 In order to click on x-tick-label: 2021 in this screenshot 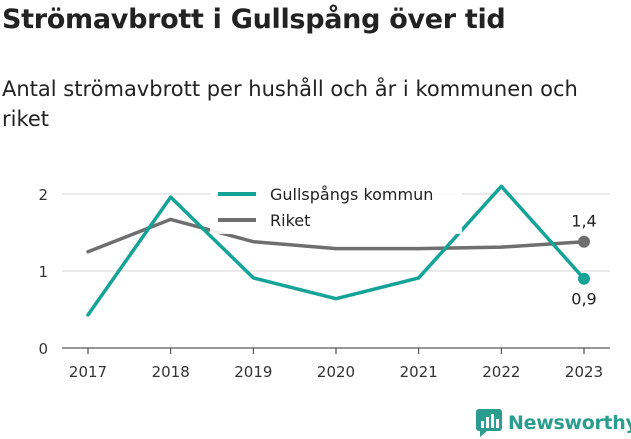, I will do `click(419, 372)`.